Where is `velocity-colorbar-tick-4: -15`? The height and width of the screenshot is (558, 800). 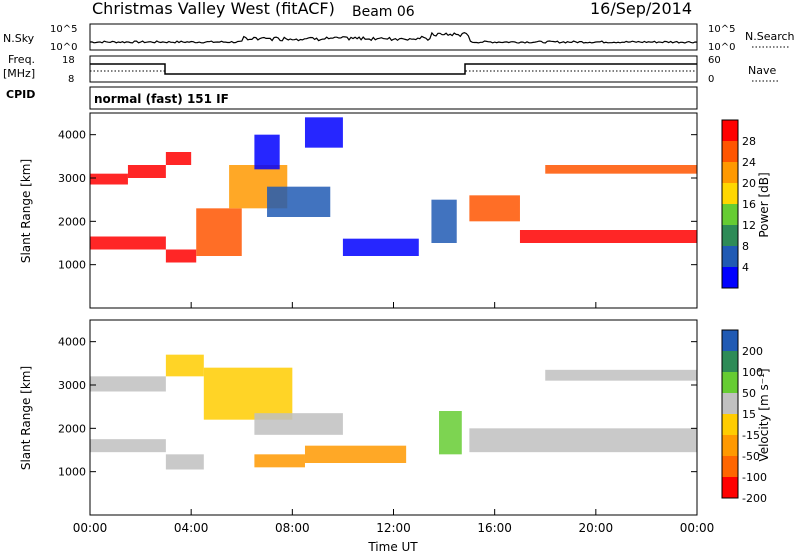
velocity-colorbar-tick-4: -15 is located at coordinates (751, 435).